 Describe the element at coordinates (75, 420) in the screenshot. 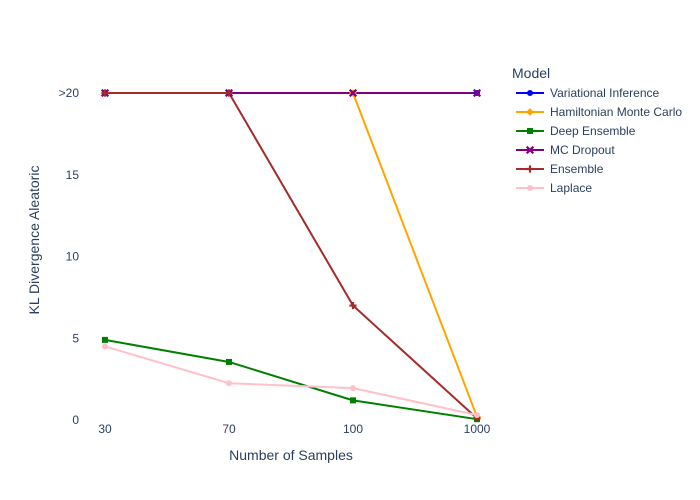

I see `y-tick-label: 0` at that location.